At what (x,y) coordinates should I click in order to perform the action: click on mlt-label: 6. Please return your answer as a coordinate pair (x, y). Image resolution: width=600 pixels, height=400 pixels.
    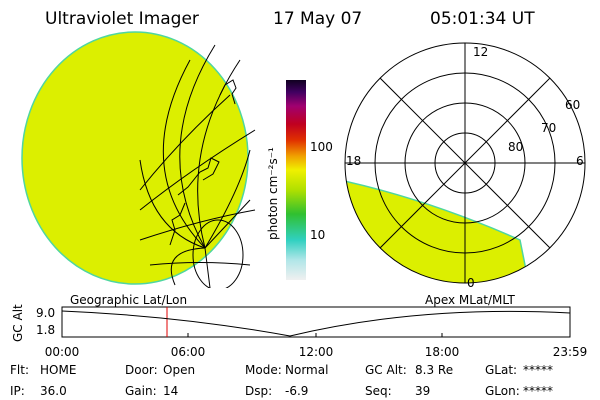
    Looking at the image, I should click on (580, 161).